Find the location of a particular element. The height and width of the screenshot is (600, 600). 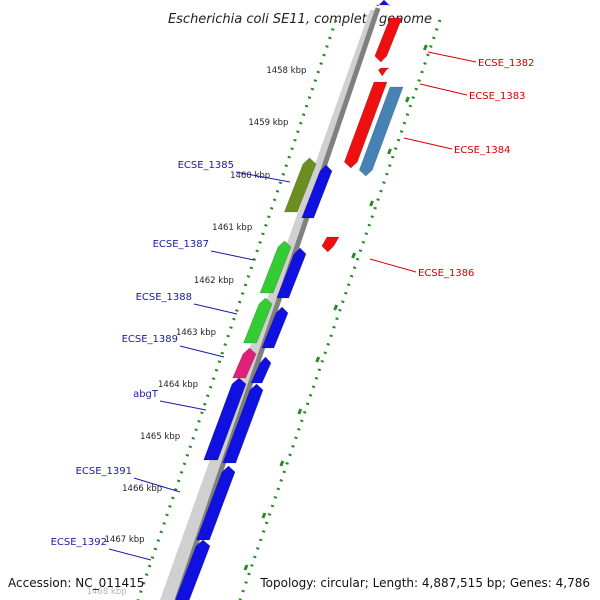

kbp-tick-label: 1462 kbp is located at coordinates (214, 281).